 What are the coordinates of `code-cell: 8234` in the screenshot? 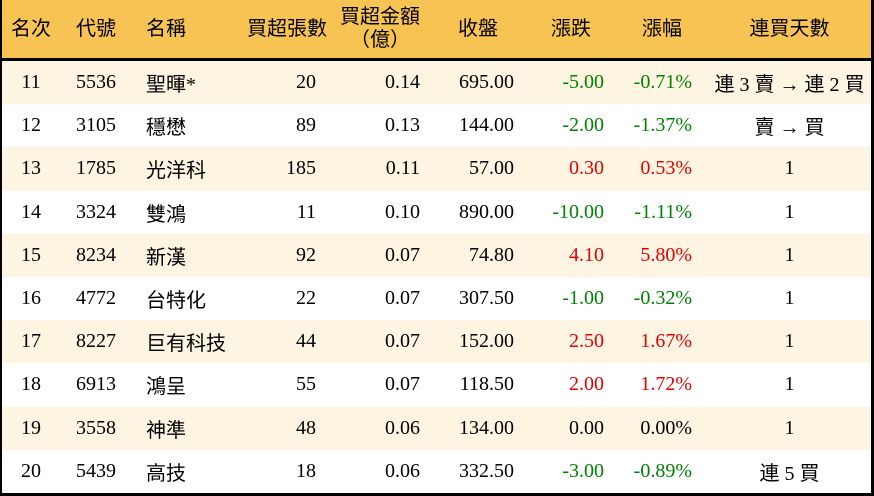 It's located at (96, 254).